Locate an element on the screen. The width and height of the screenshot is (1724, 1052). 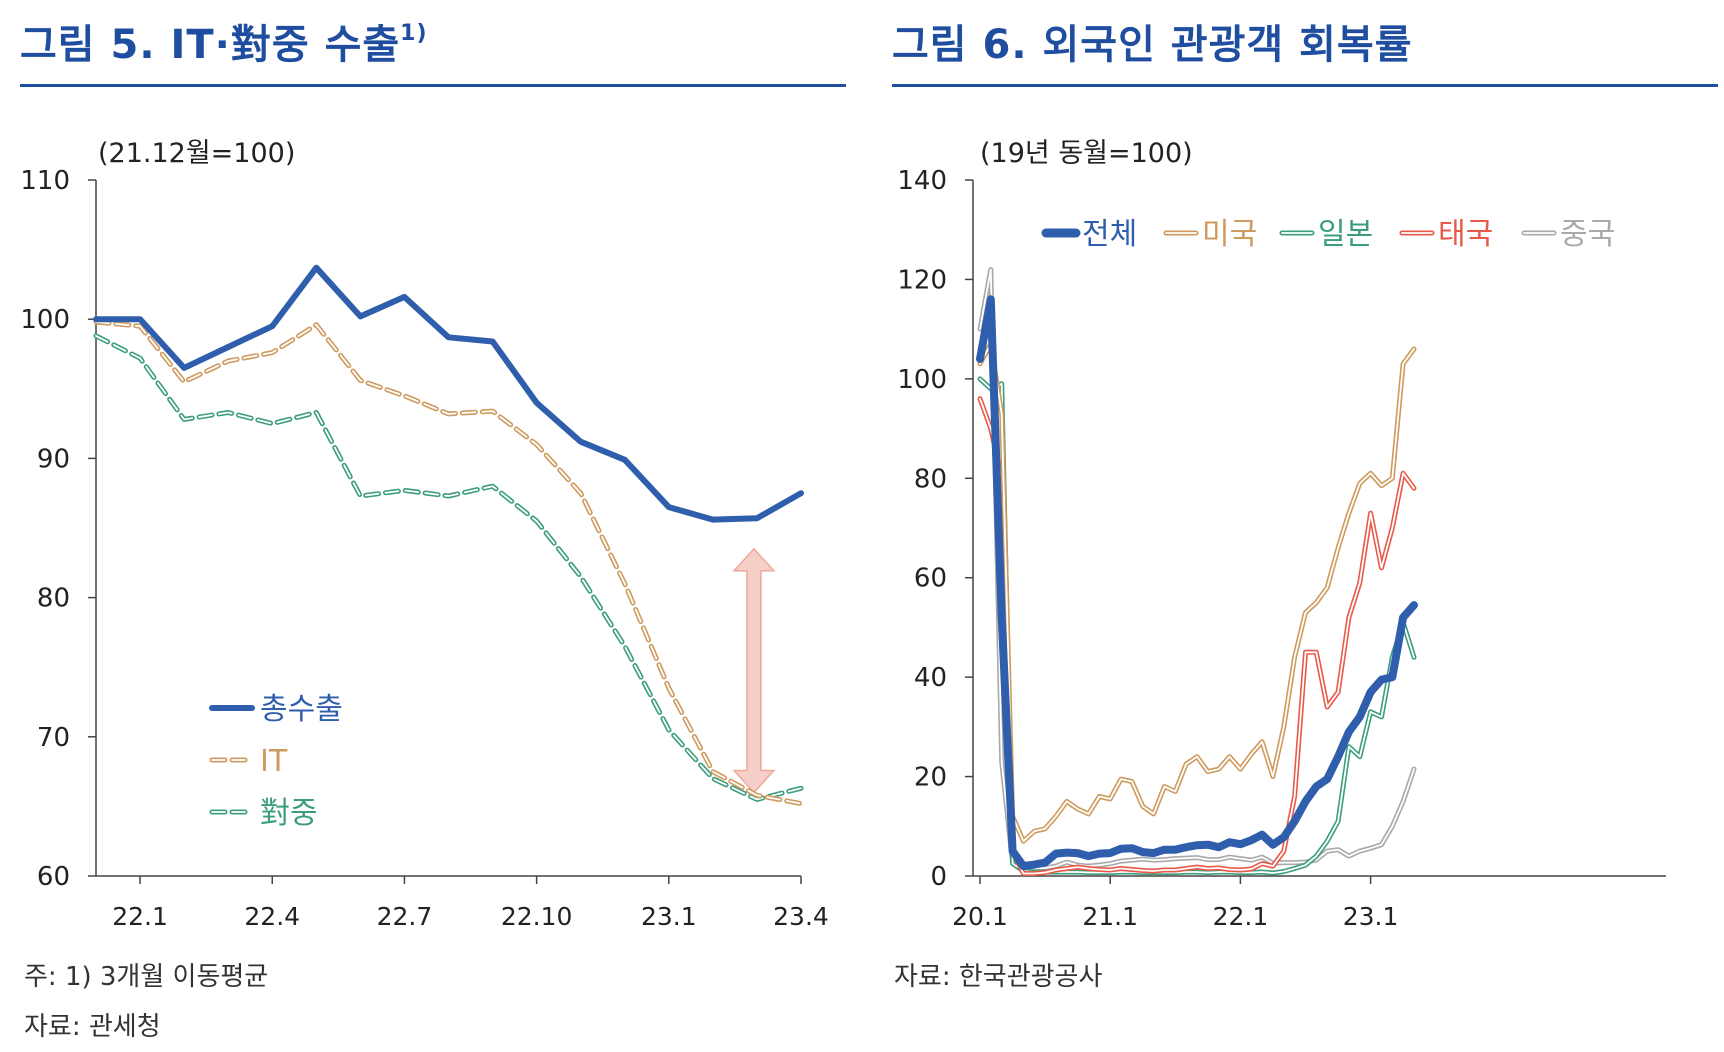
legend-label-total: 전체 is located at coordinates (1109, 234).